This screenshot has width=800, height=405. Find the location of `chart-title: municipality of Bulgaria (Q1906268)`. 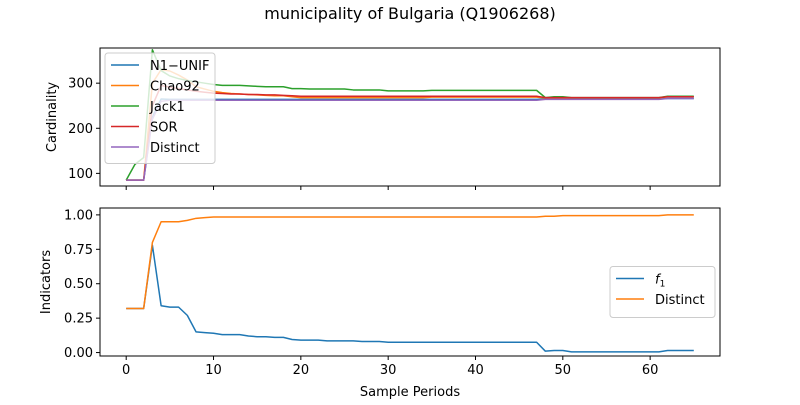

chart-title: municipality of Bulgaria (Q1906268) is located at coordinates (410, 13).